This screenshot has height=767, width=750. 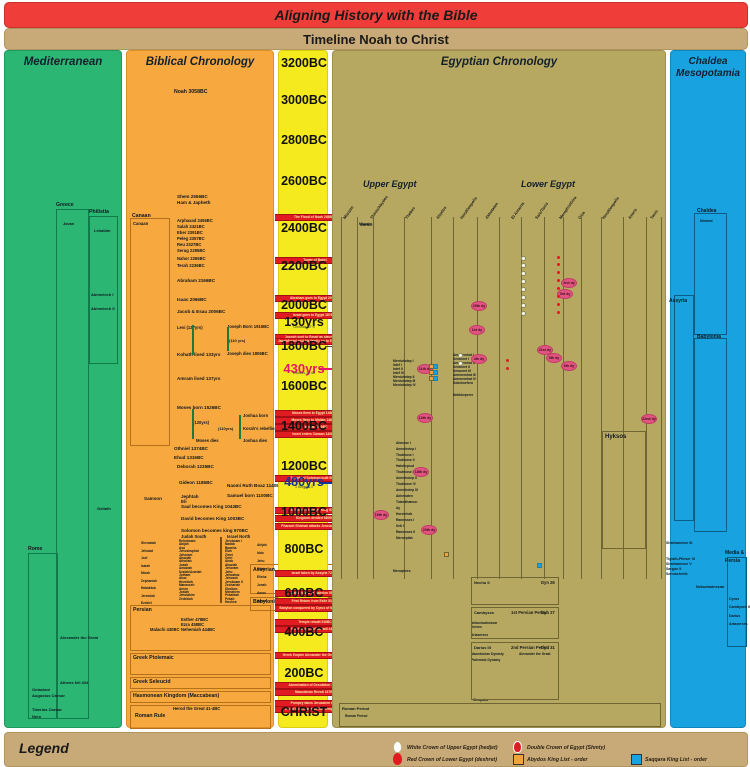 I want to click on entry-label: Ehud 1316BC, so click(x=189, y=457).